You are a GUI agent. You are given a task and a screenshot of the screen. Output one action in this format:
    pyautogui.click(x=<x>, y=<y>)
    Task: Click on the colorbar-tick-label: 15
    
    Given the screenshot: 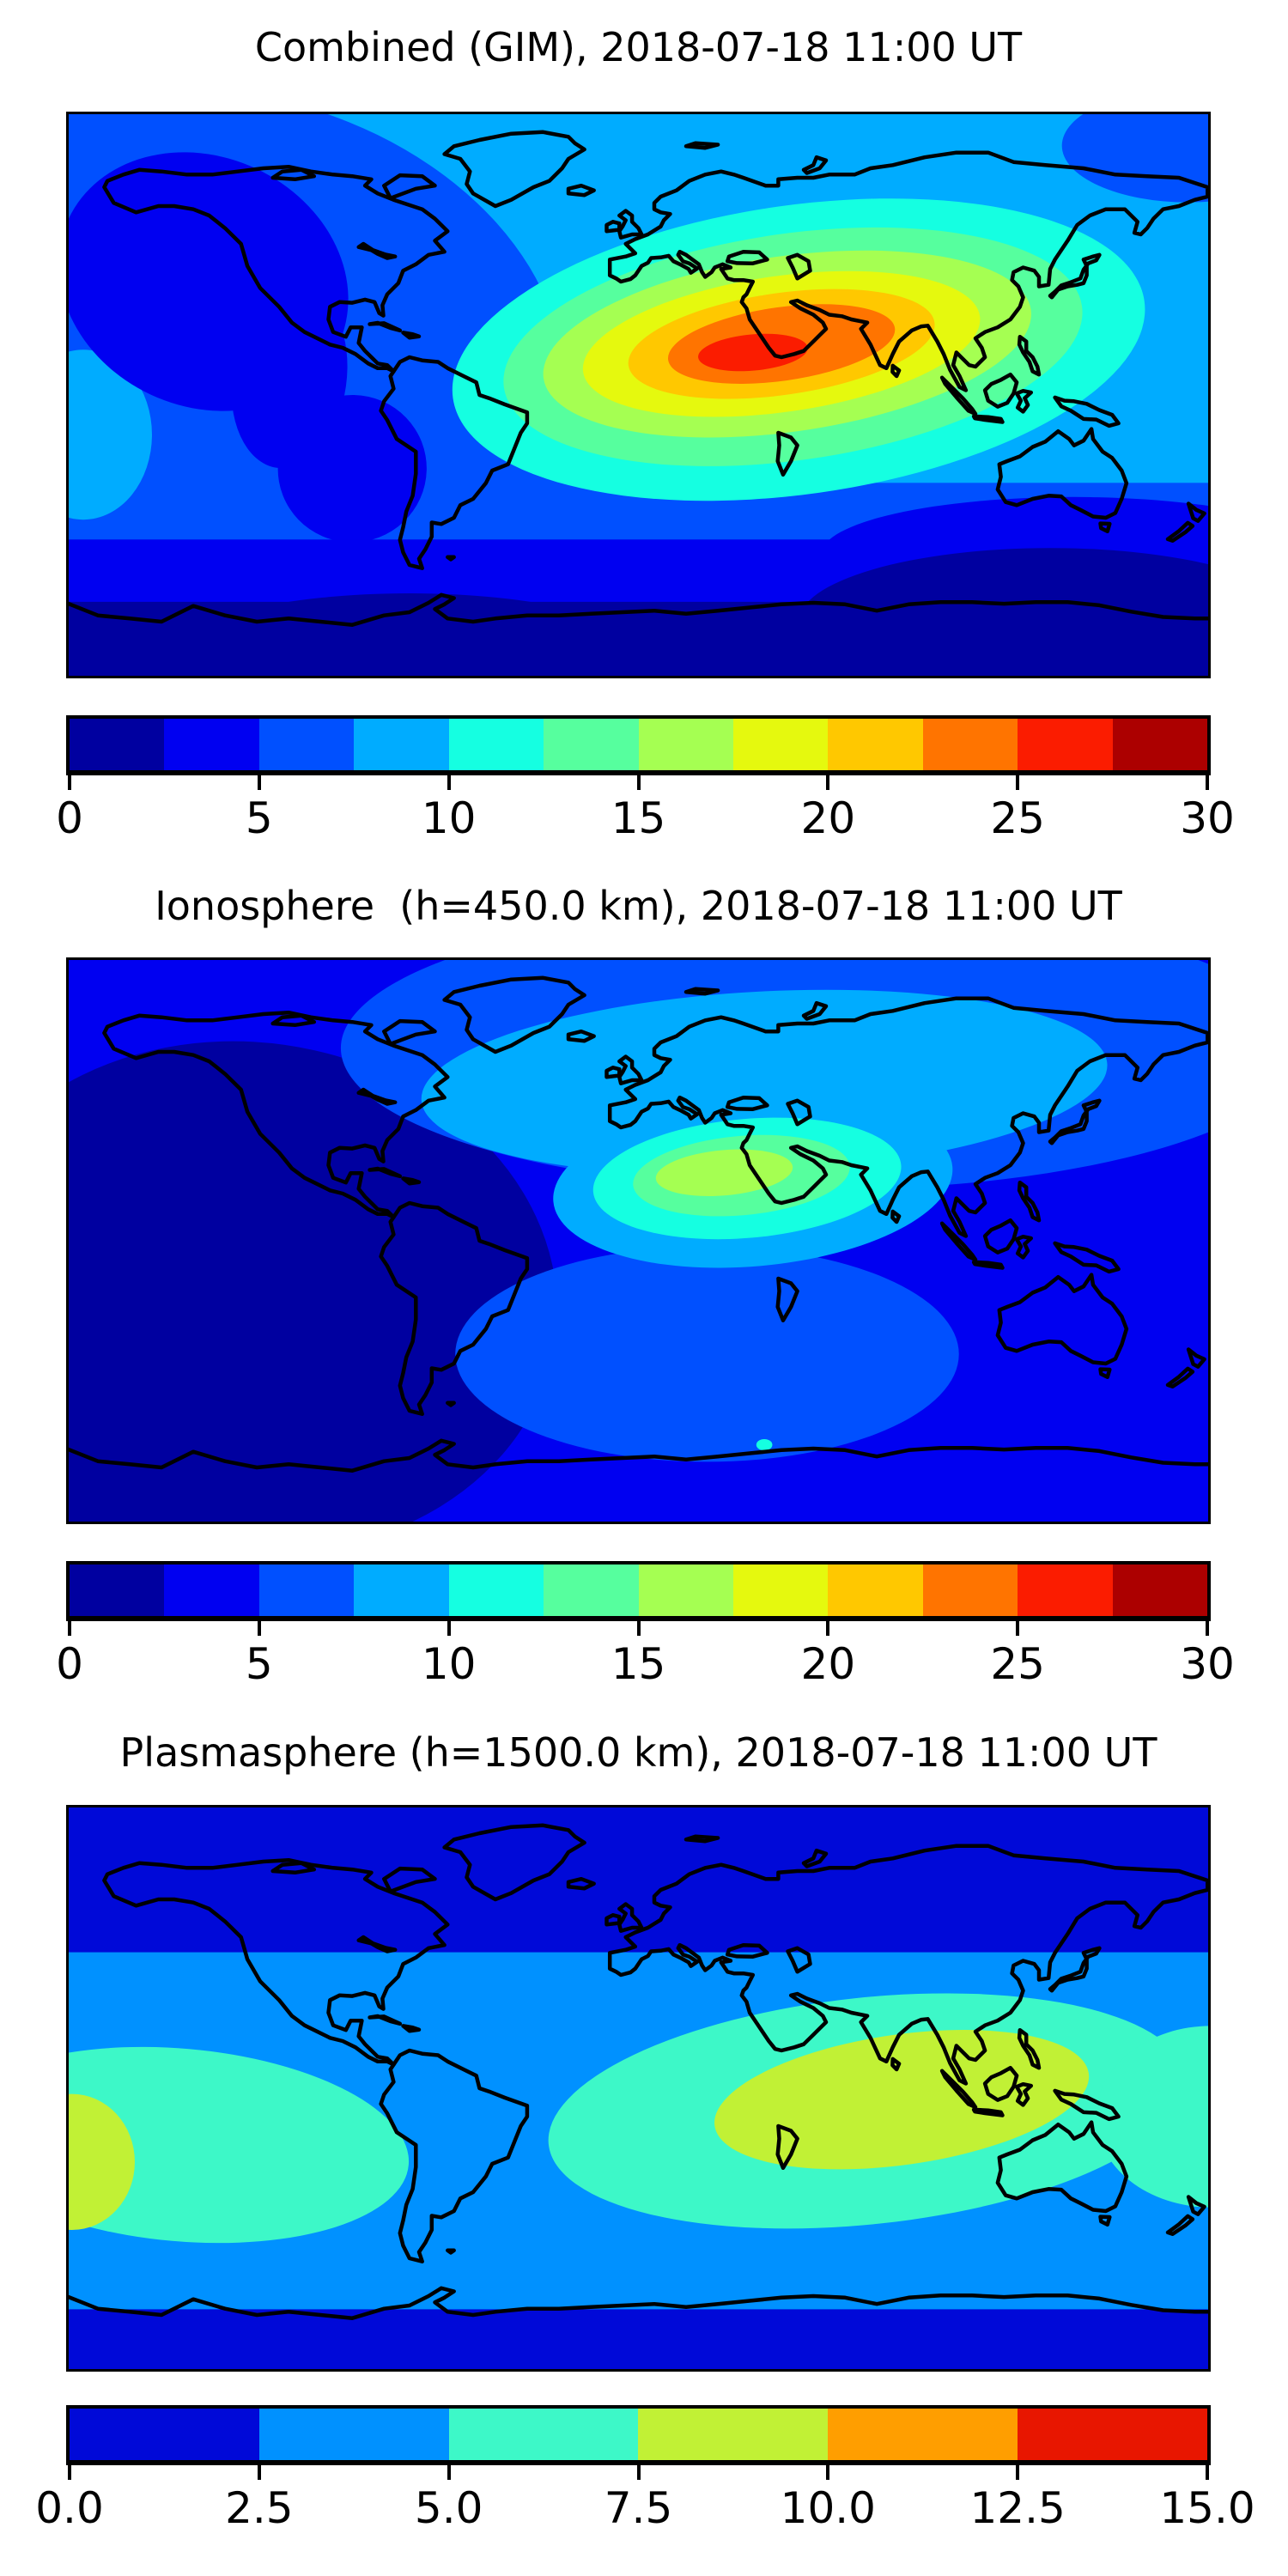 What is the action you would take?
    pyautogui.click(x=638, y=818)
    